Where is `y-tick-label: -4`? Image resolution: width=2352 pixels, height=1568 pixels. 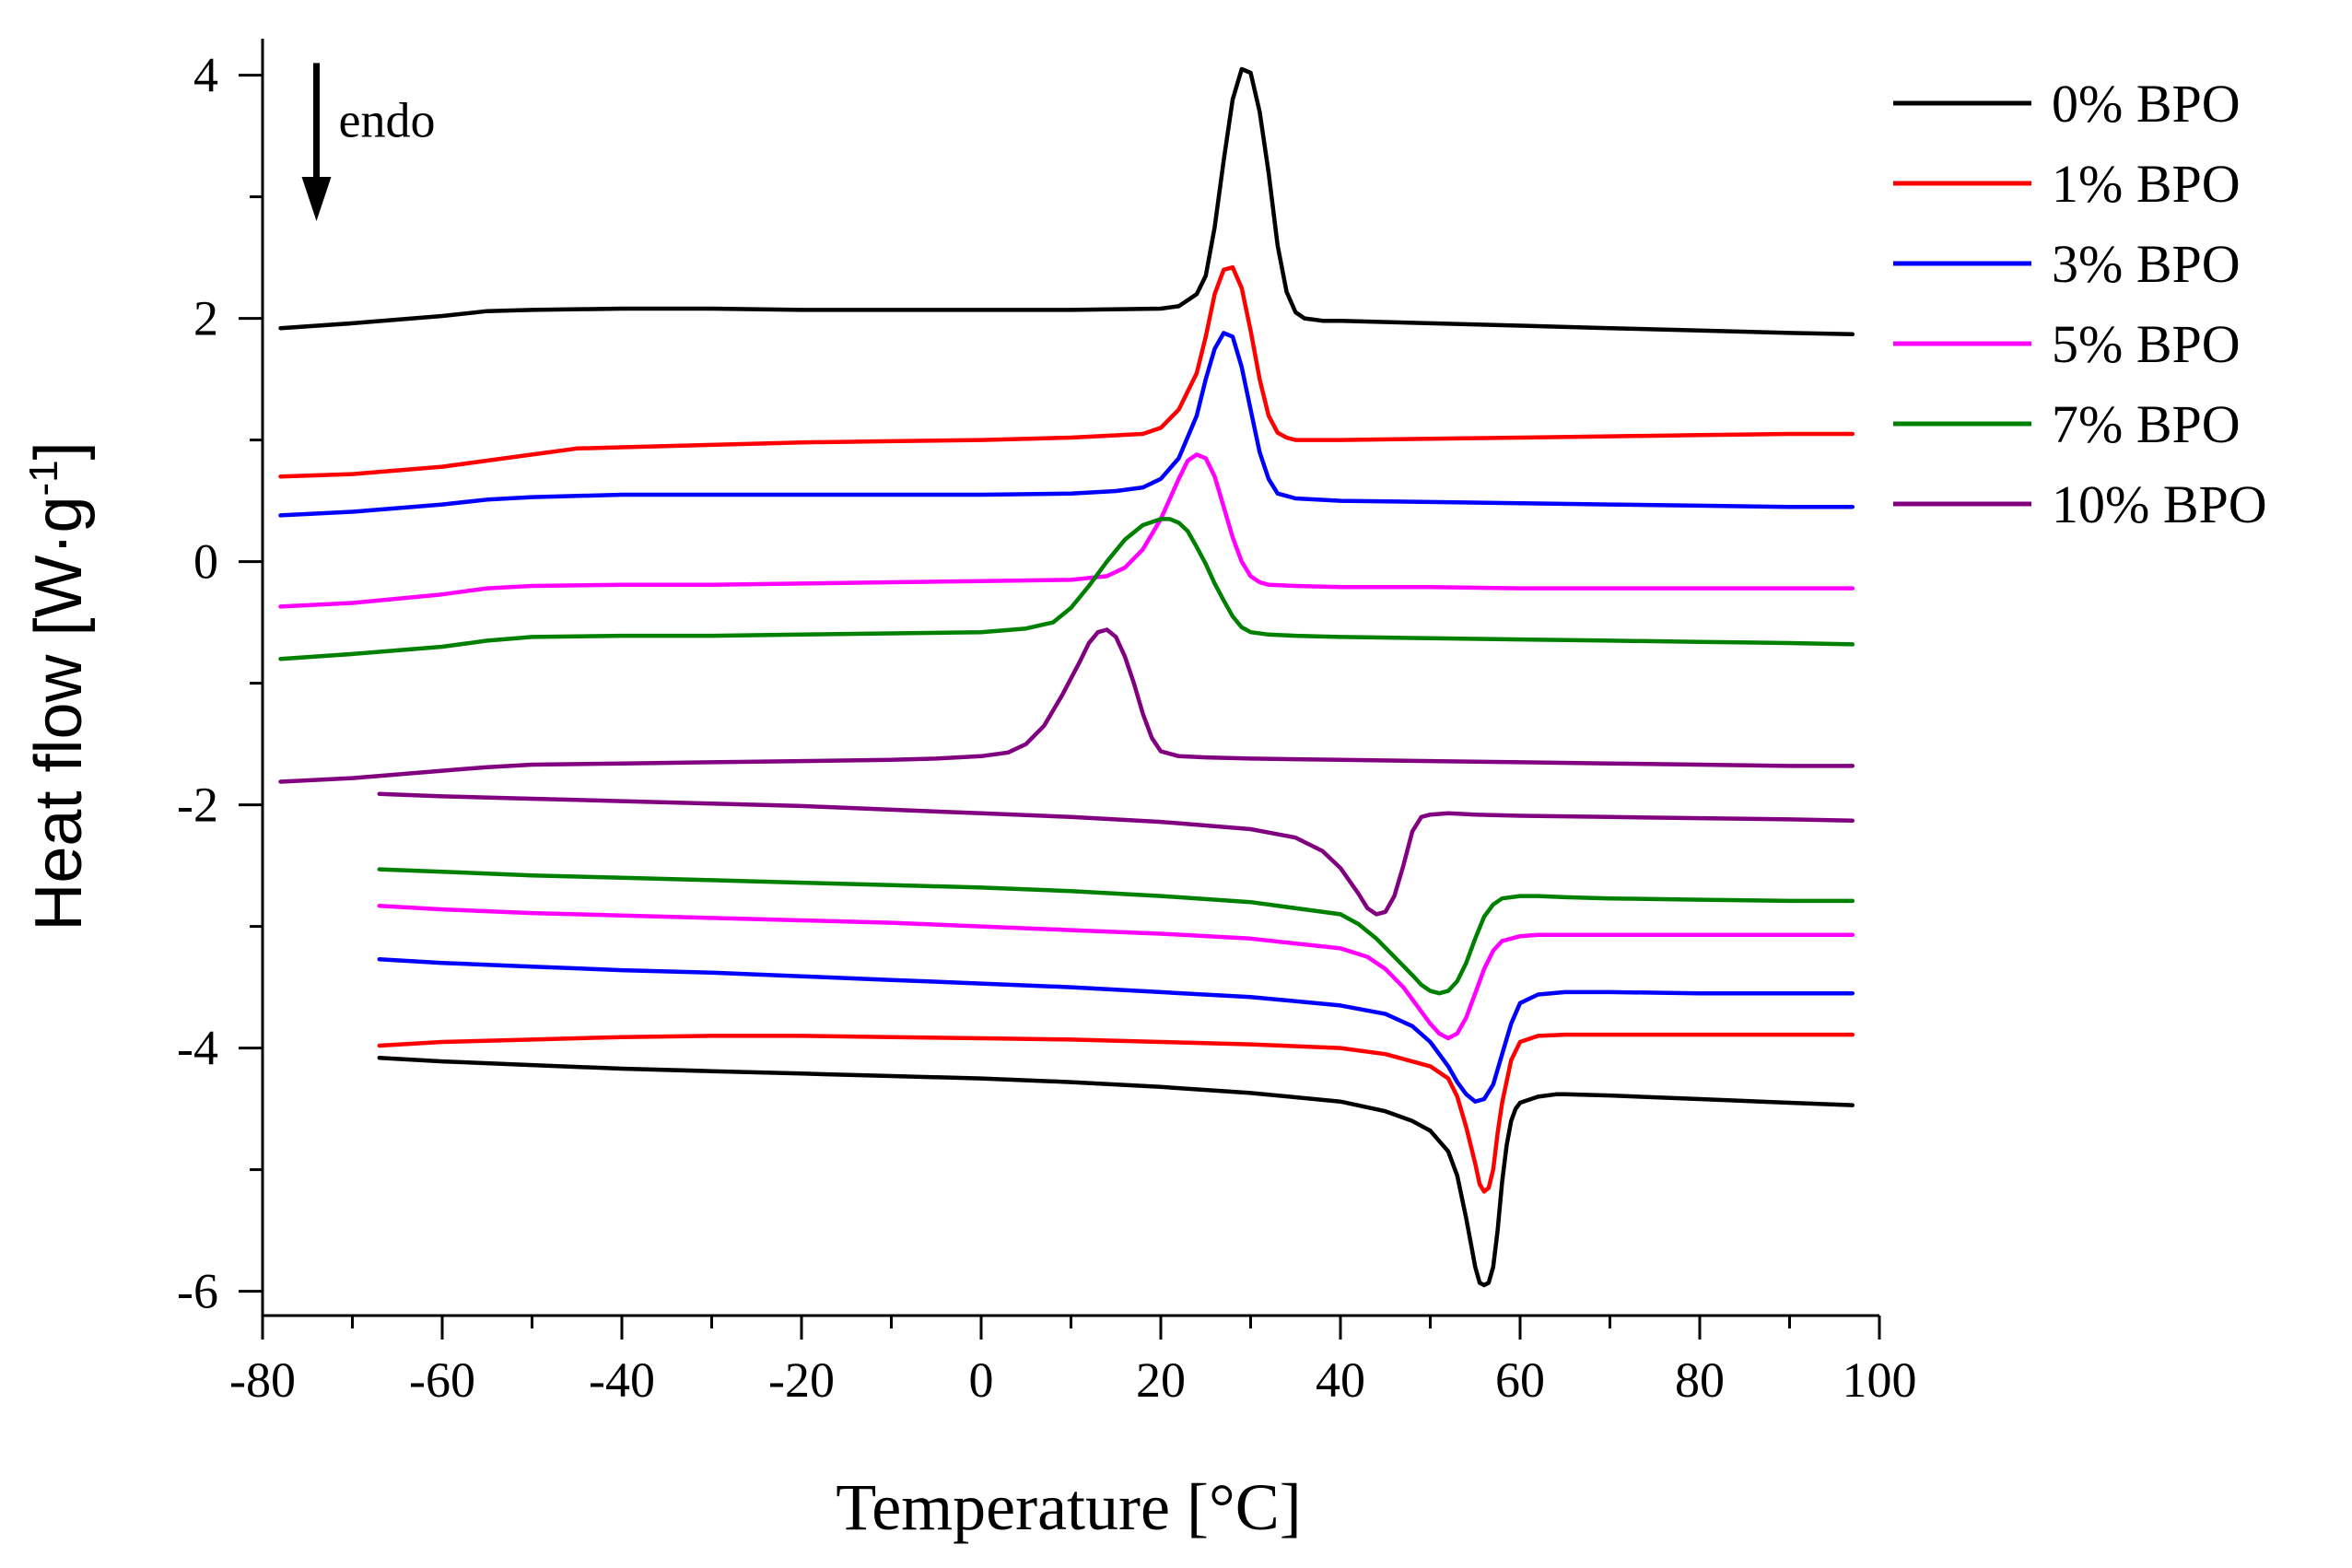 y-tick-label: -4 is located at coordinates (198, 1048).